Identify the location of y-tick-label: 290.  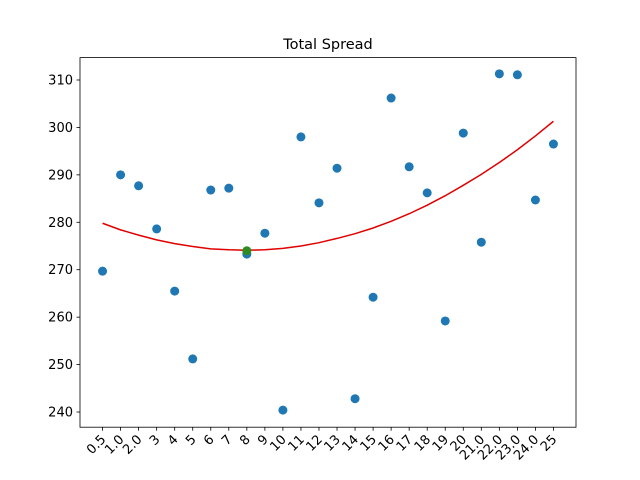
(60, 175).